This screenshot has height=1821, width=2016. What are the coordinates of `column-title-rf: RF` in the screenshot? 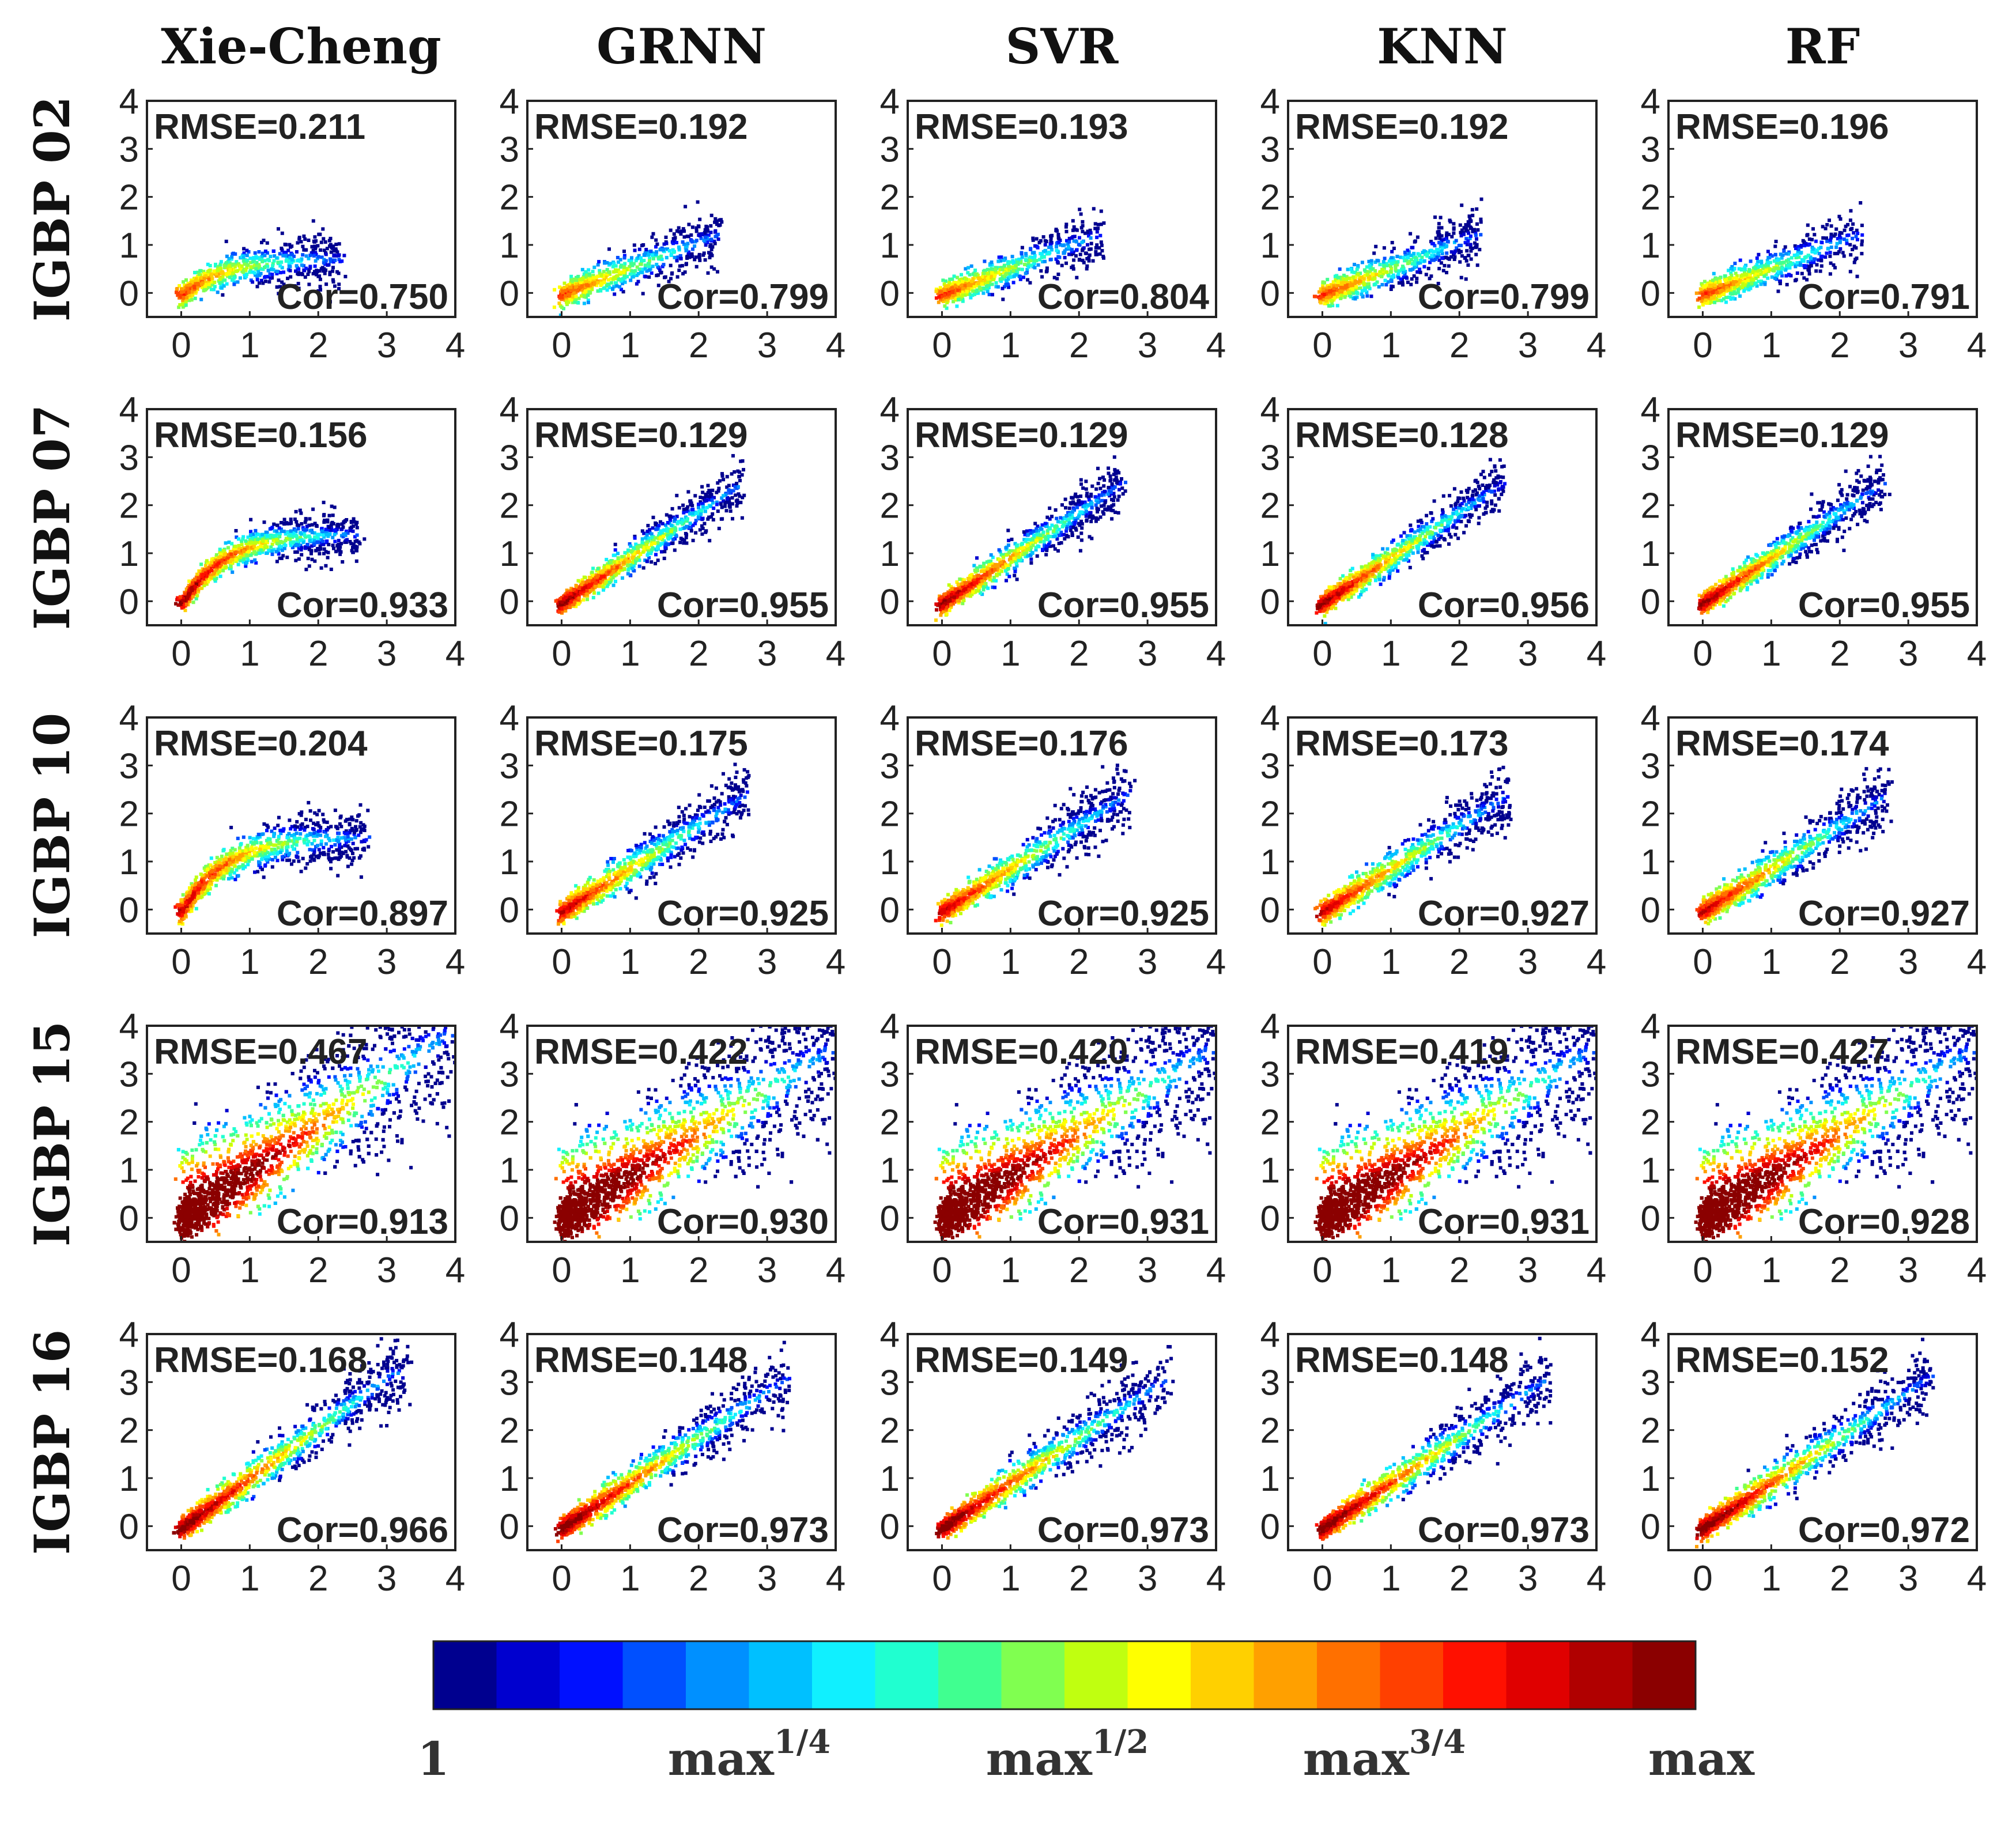 It's located at (1823, 46).